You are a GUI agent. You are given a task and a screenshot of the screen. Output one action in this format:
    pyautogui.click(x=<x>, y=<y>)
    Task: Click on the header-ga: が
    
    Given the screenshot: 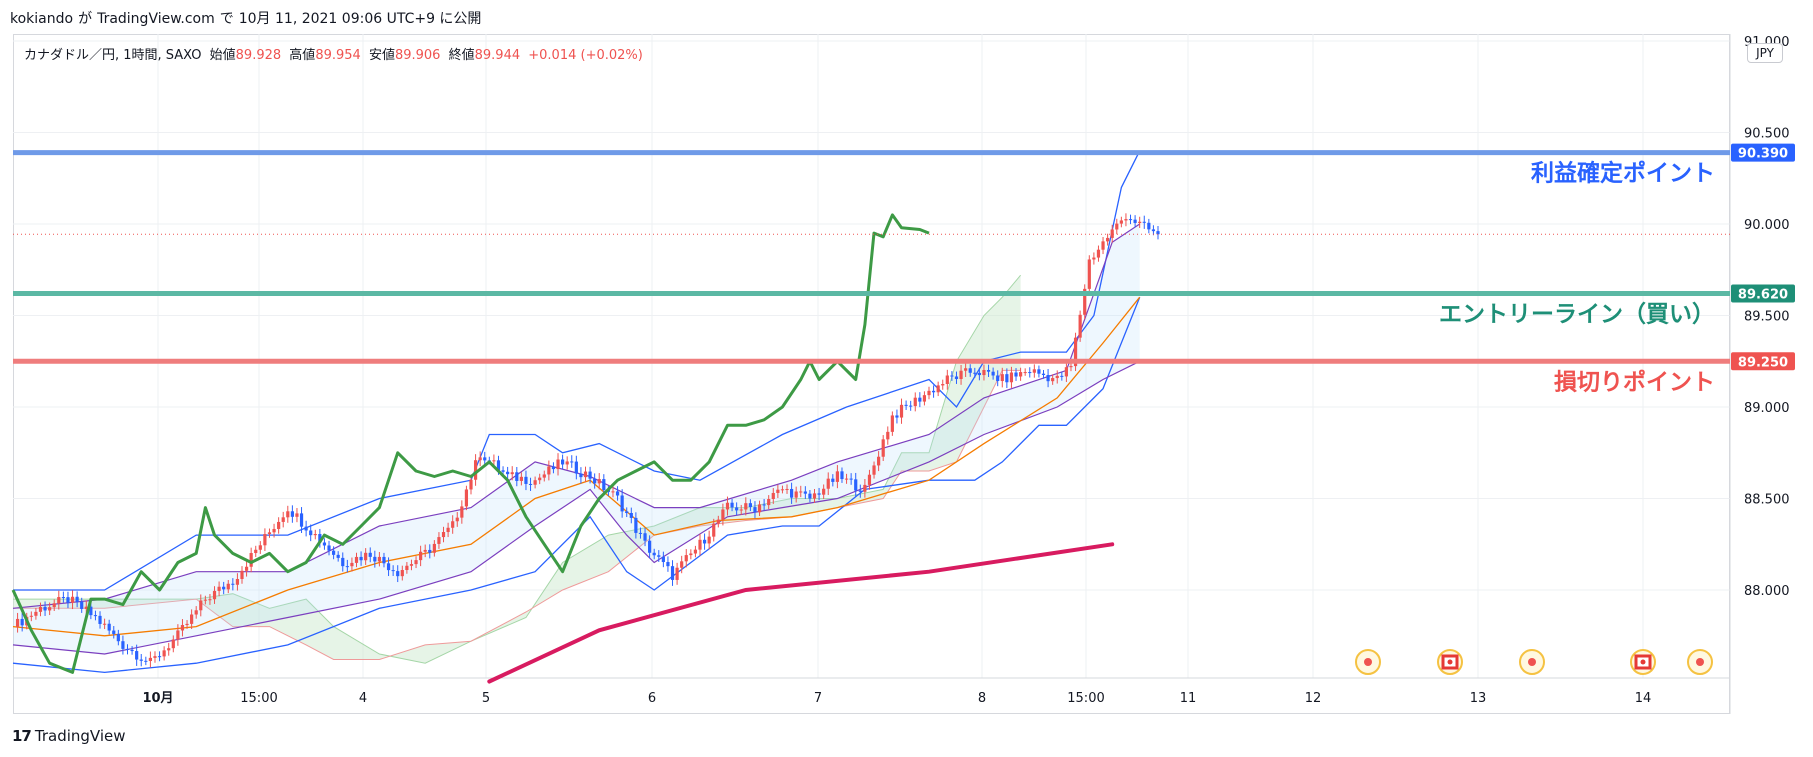 What is the action you would take?
    pyautogui.click(x=85, y=19)
    